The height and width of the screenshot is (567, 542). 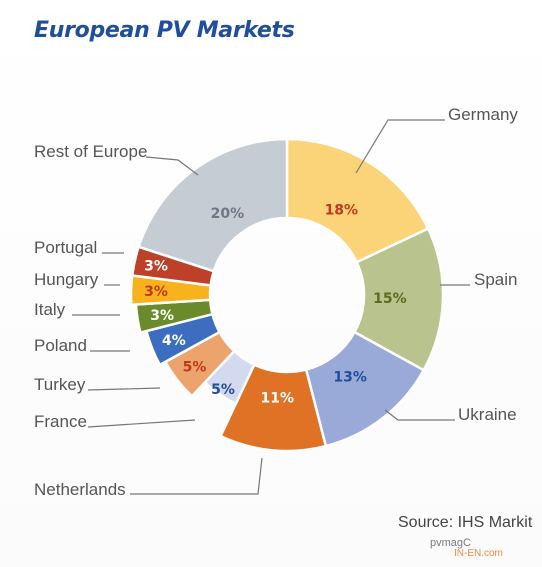 I want to click on pct-label-hungary: 3%, so click(x=156, y=292).